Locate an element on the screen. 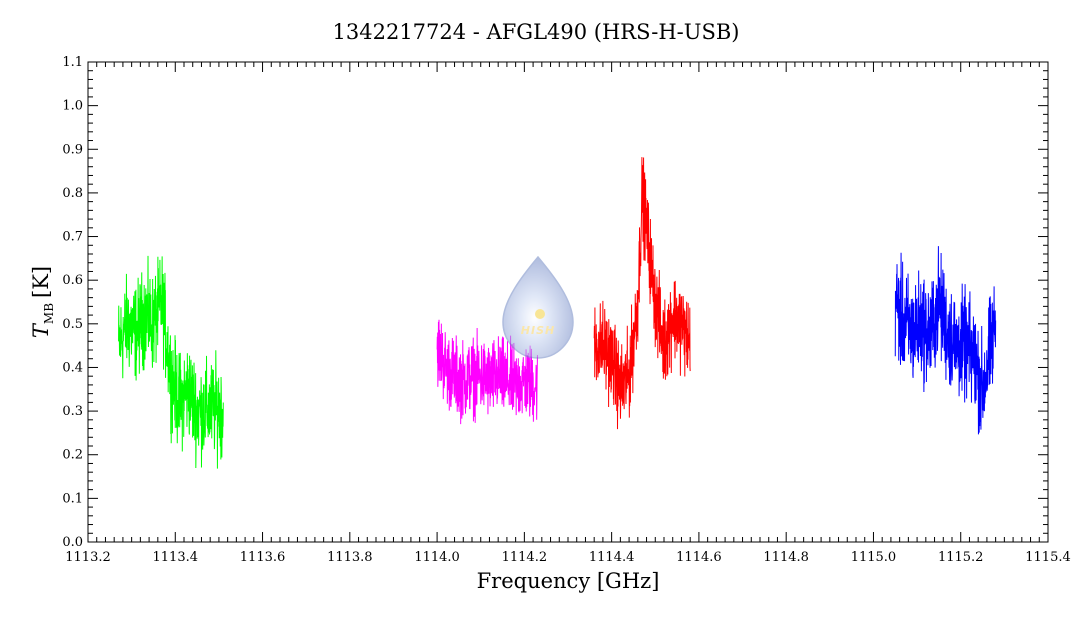  y-tick-label: 0.2 is located at coordinates (72, 455).